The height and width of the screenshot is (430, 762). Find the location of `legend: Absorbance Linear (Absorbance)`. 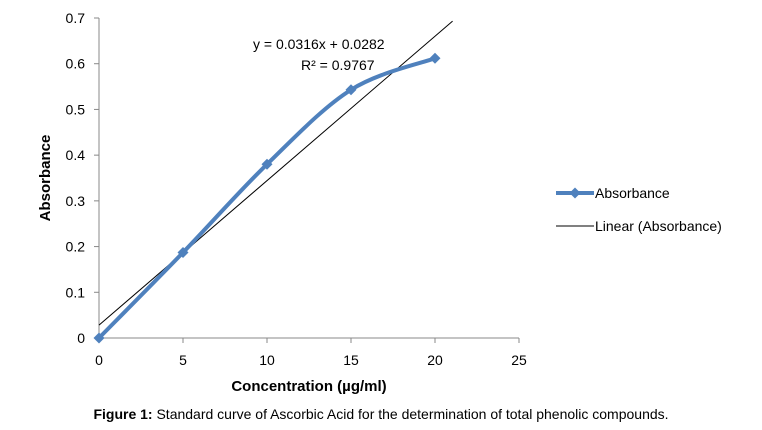

legend: Absorbance Linear (Absorbance) is located at coordinates (639, 209).